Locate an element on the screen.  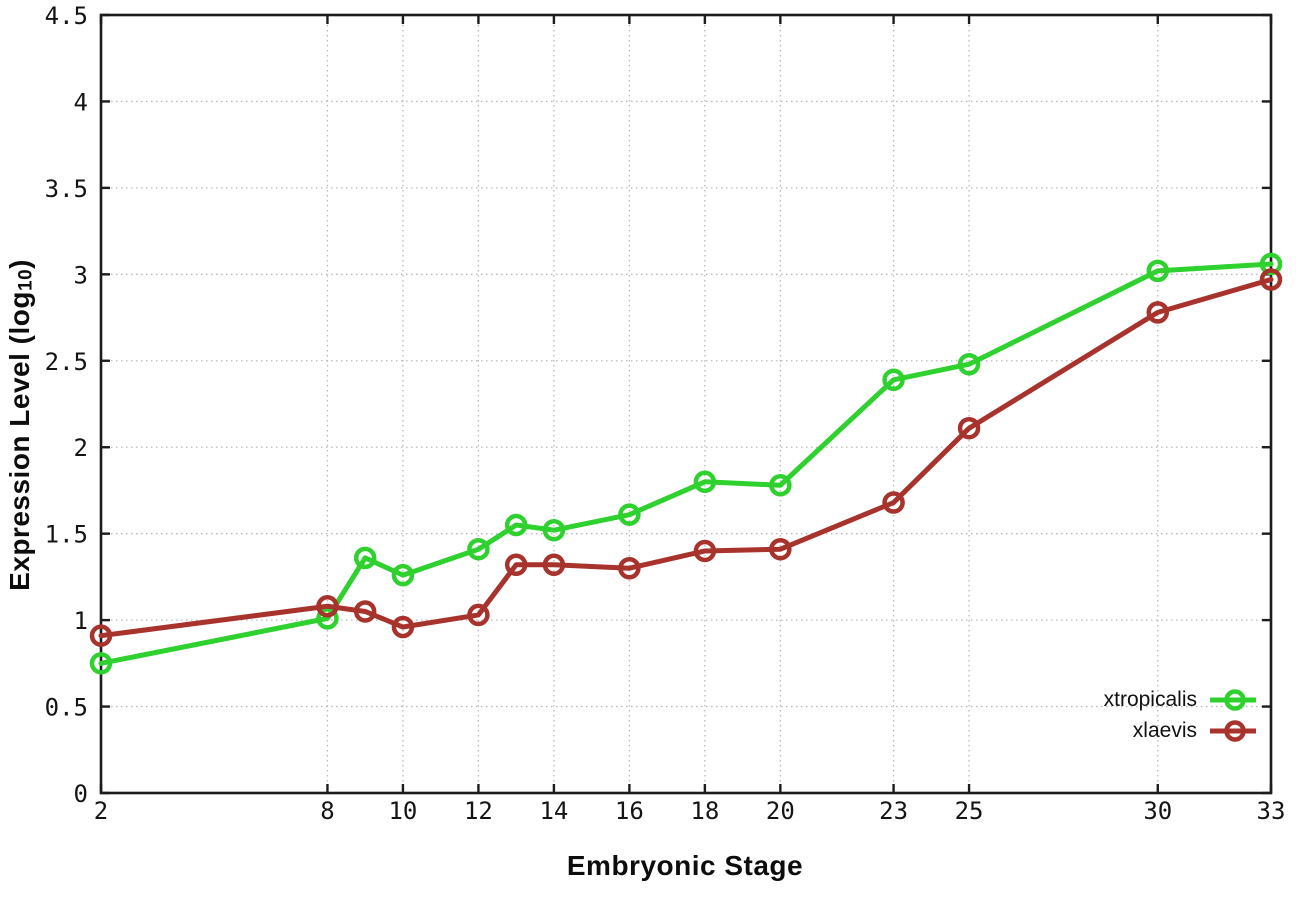
legend: xtropicalis xlaevis is located at coordinates (1180, 715).